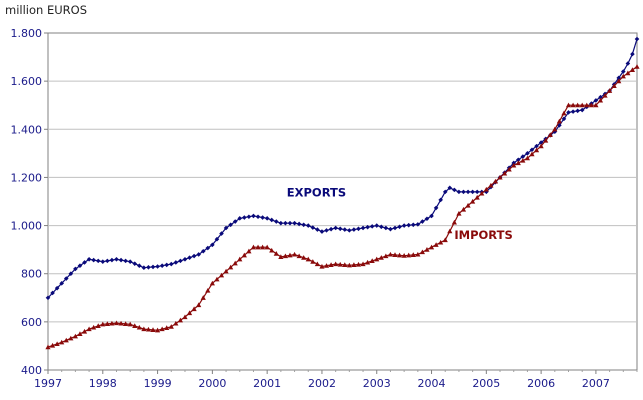 This screenshot has height=400, width=643. What do you see at coordinates (27, 226) in the screenshot?
I see `y-tick-label: 1.000` at bounding box center [27, 226].